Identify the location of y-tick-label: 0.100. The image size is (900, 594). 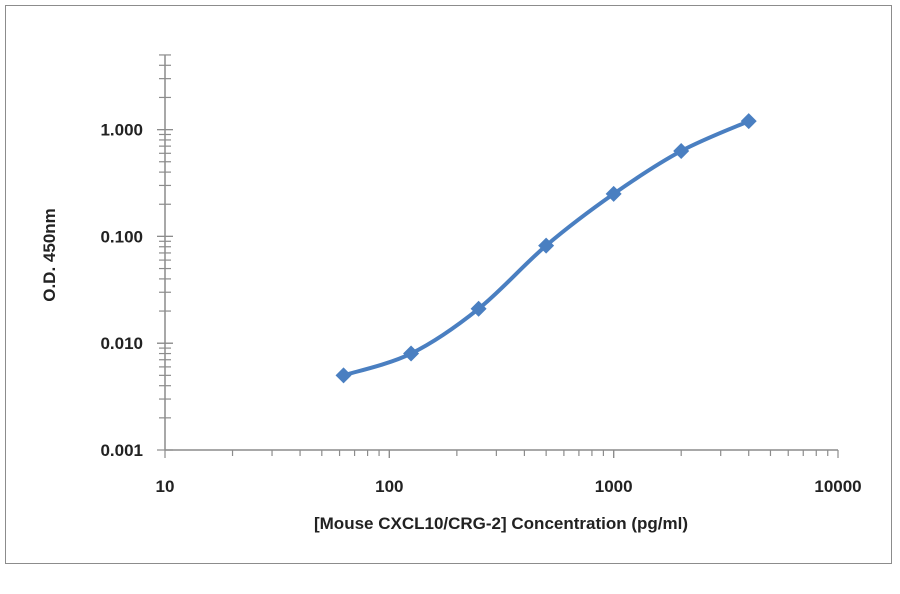
(121, 236).